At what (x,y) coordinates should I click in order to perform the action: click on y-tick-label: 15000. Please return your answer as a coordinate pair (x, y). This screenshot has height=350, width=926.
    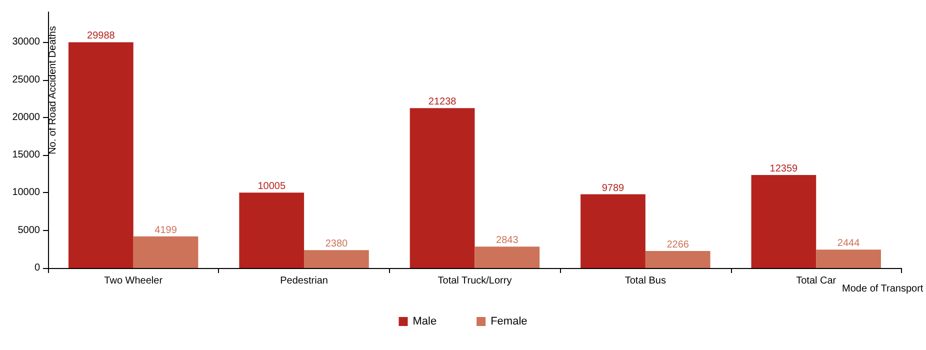
    Looking at the image, I should click on (26, 155).